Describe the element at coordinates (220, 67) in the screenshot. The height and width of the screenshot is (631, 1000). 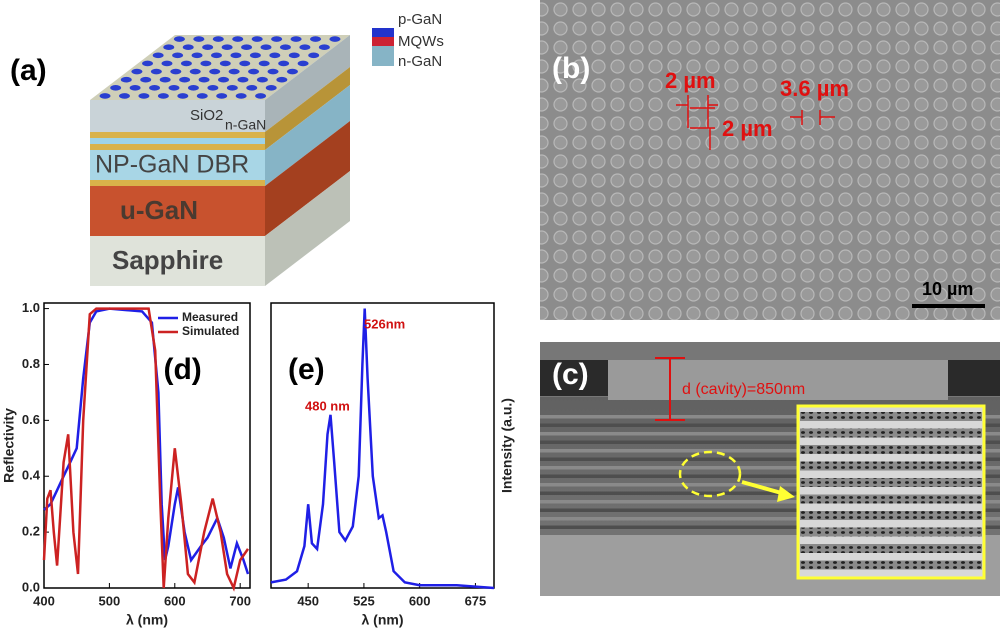
I see `cube-top` at that location.